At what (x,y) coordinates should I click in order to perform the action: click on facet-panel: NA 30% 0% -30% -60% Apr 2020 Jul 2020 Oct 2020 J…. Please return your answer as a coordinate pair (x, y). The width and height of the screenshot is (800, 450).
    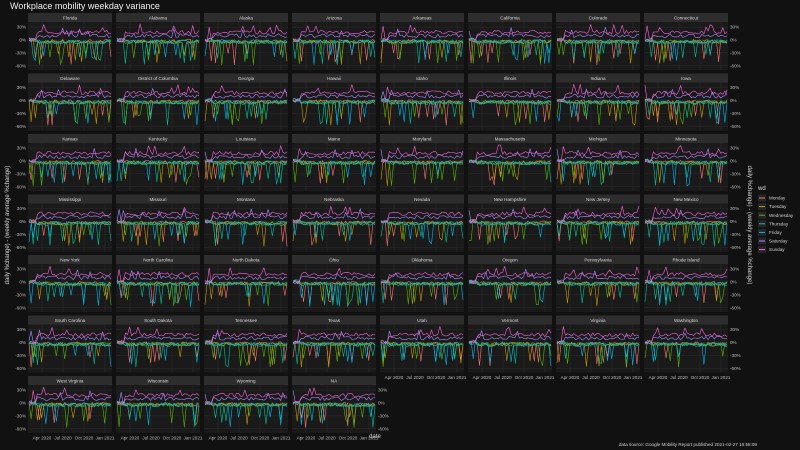
    Looking at the image, I should click on (340, 408).